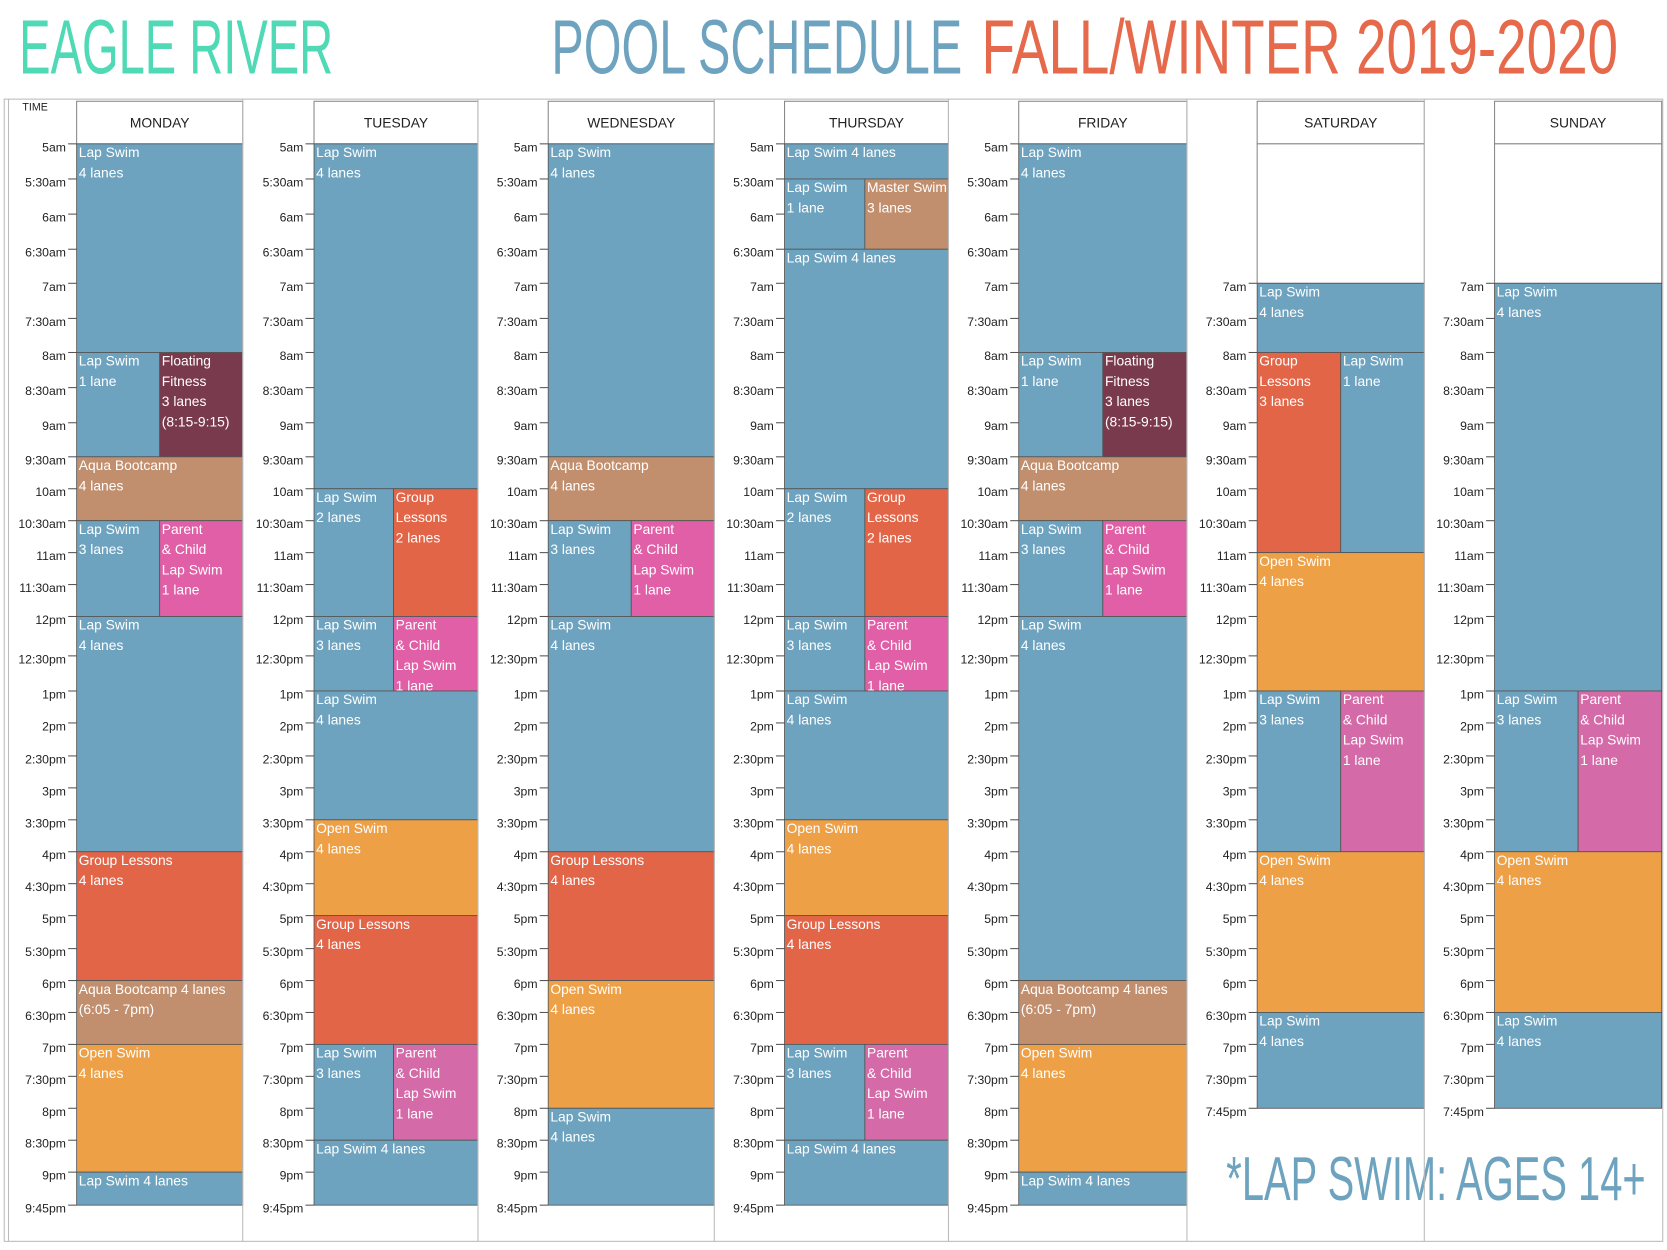 The height and width of the screenshot is (1250, 1667). I want to click on time-label: 7:45pm, so click(1226, 1112).